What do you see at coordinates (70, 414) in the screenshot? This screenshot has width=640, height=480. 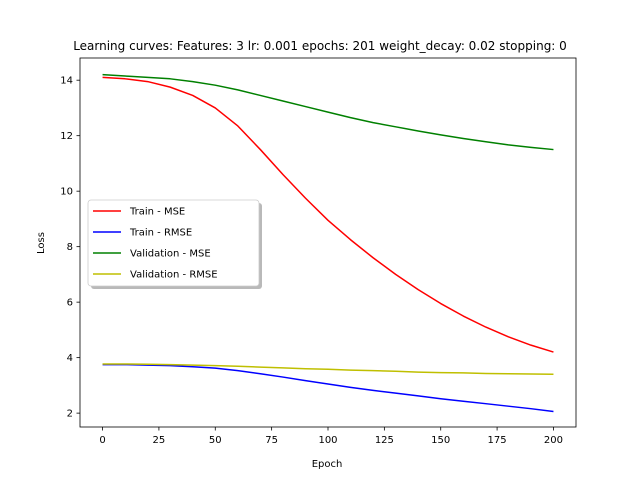 I see `y-tick-label: 2` at bounding box center [70, 414].